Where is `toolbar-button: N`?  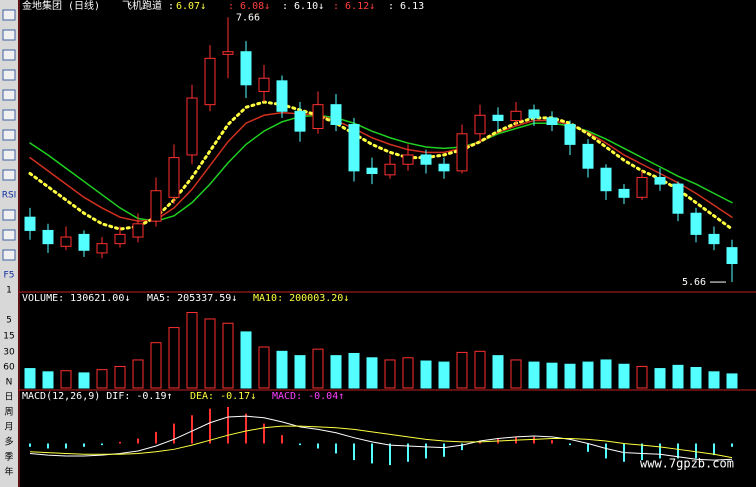 toolbar-button: N is located at coordinates (9, 383).